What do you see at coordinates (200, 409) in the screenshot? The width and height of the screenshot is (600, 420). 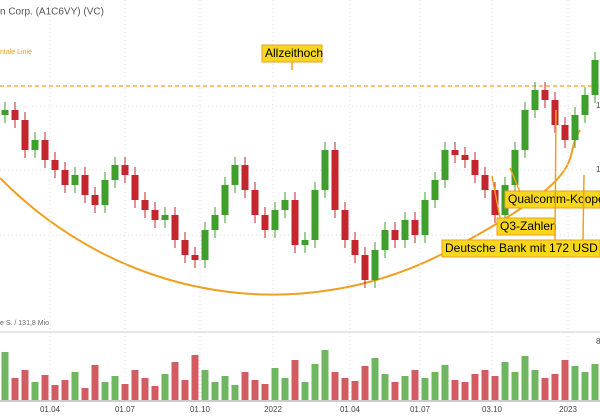 I see `x-tick-label: 01.10` at bounding box center [200, 409].